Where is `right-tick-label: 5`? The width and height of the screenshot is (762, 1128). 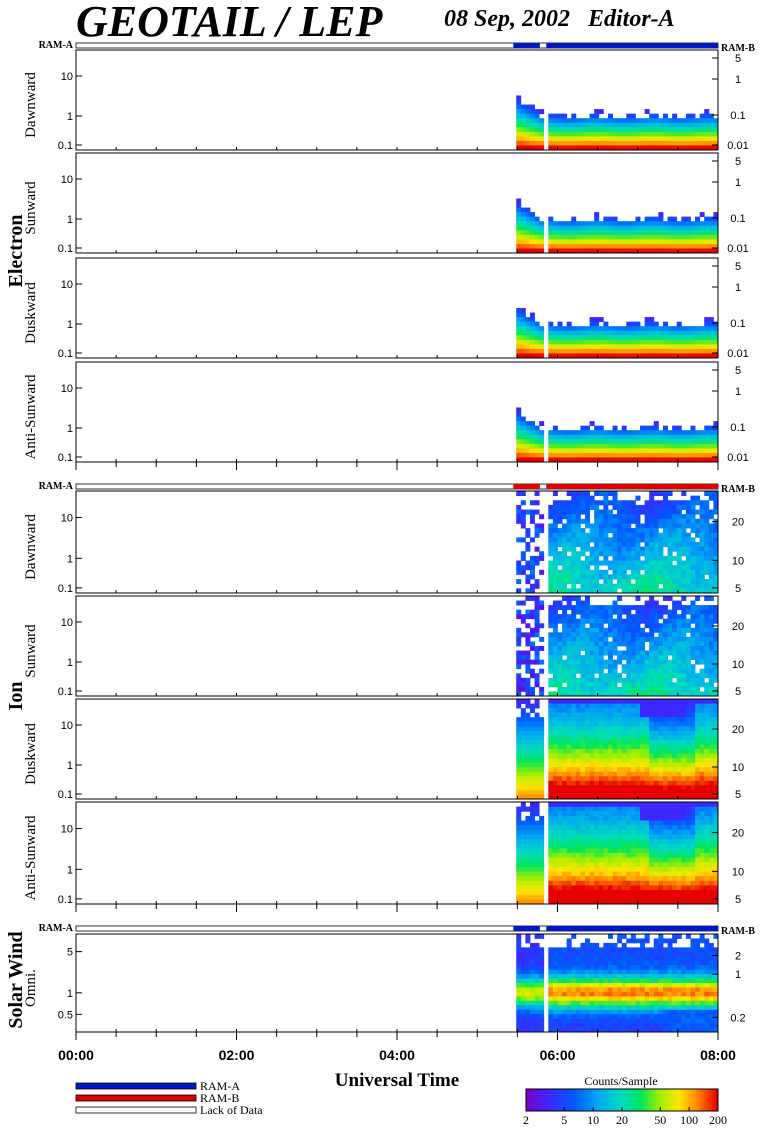 right-tick-label: 5 is located at coordinates (738, 692).